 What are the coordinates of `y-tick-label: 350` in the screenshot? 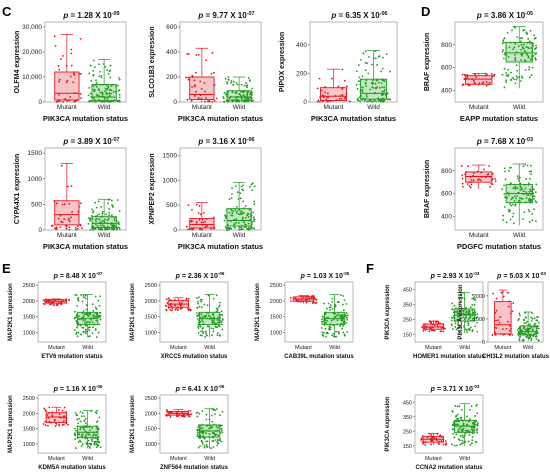 It's located at (407, 306).